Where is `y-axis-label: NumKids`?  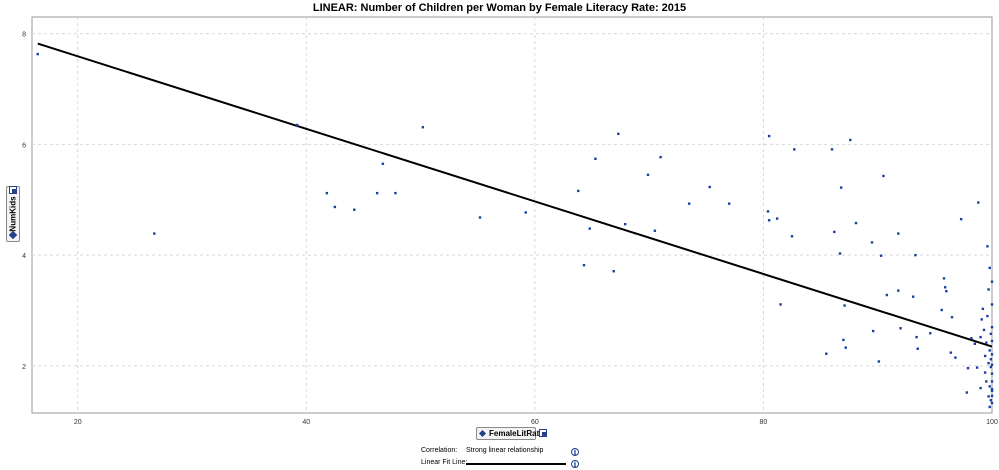
y-axis-label: NumKids is located at coordinates (13, 214).